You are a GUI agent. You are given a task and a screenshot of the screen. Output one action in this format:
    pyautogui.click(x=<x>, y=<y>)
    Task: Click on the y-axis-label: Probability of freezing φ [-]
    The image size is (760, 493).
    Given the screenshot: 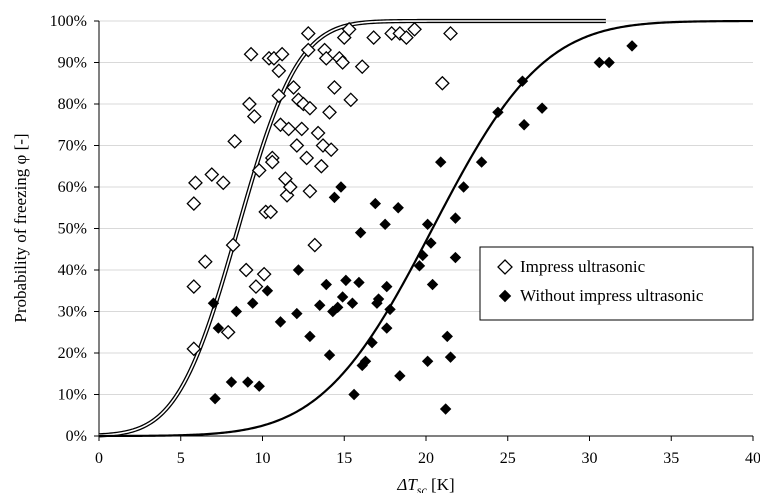 What is the action you would take?
    pyautogui.click(x=20, y=227)
    